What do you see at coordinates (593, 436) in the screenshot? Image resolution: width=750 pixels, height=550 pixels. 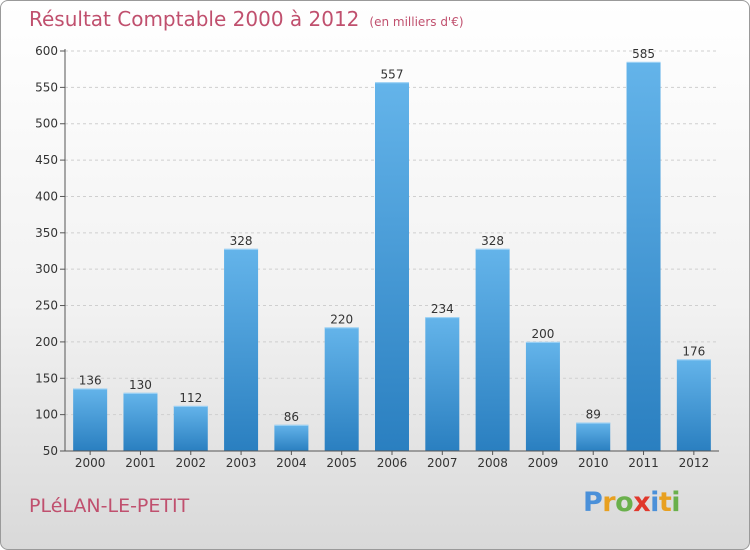 I see `bar-2010` at bounding box center [593, 436].